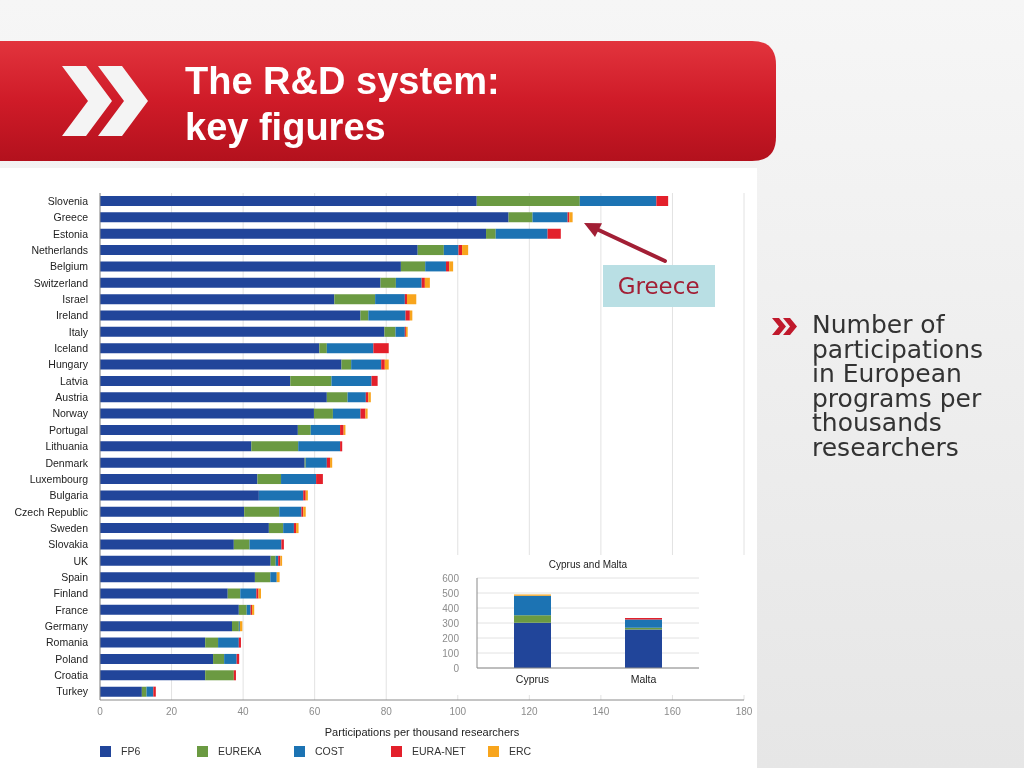 Image resolution: width=1024 pixels, height=768 pixels. I want to click on y-tick-label: Spain, so click(75, 577).